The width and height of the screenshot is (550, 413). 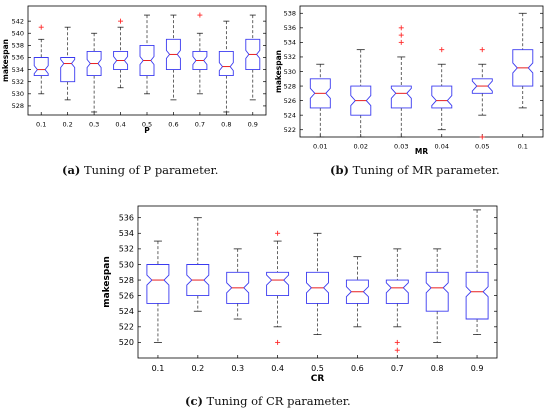 What do you see at coordinates (361, 147) in the screenshot?
I see `x-tick-label: 0.02` at bounding box center [361, 147].